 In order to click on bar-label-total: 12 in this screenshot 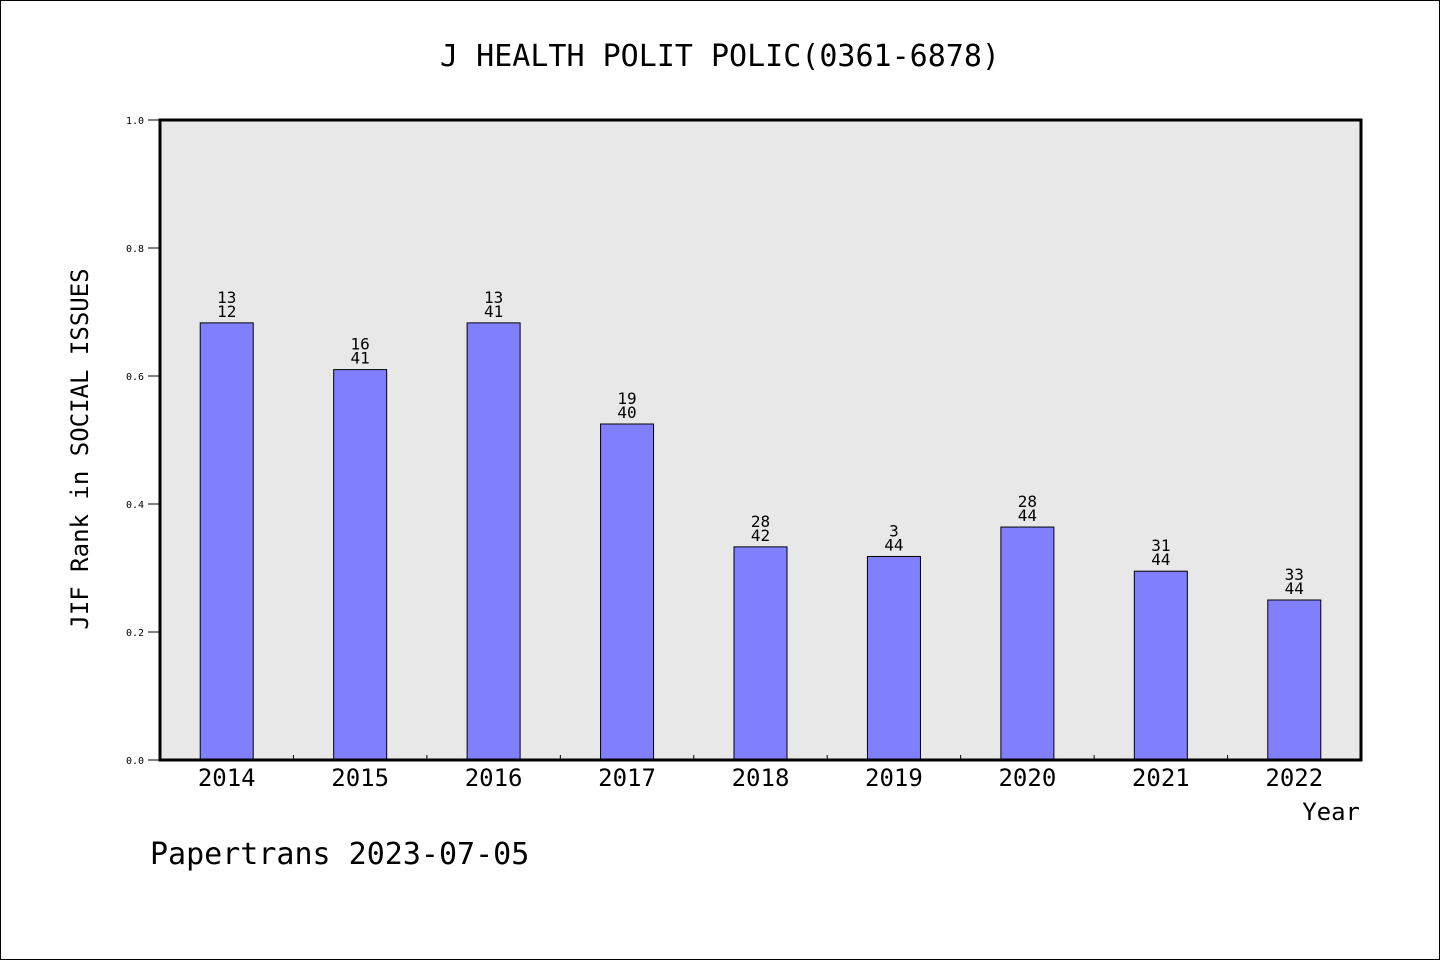, I will do `click(226, 311)`.